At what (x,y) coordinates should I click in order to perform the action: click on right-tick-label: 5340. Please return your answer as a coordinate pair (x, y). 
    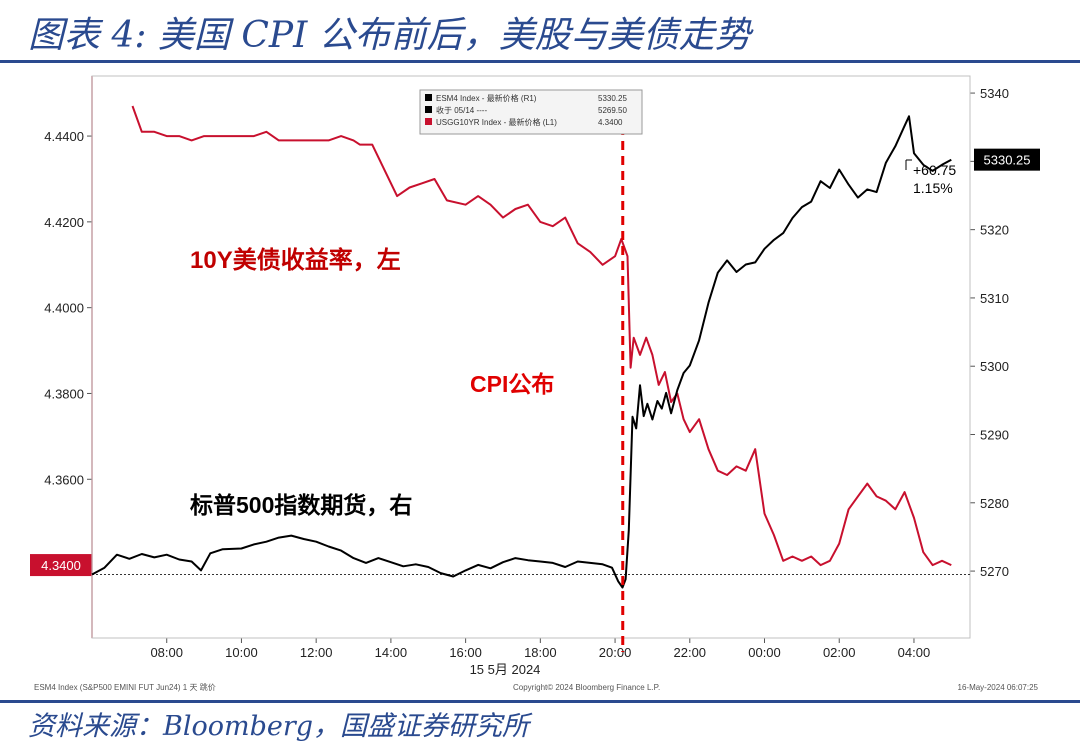
    Looking at the image, I should click on (994, 93).